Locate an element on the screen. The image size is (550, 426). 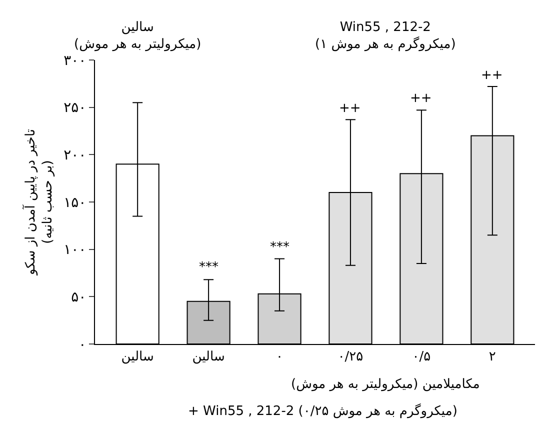
y-axis-title: تاخیر در پایین آمدن از سکو (بر حسب ثانیه) is located at coordinates (39, 202).